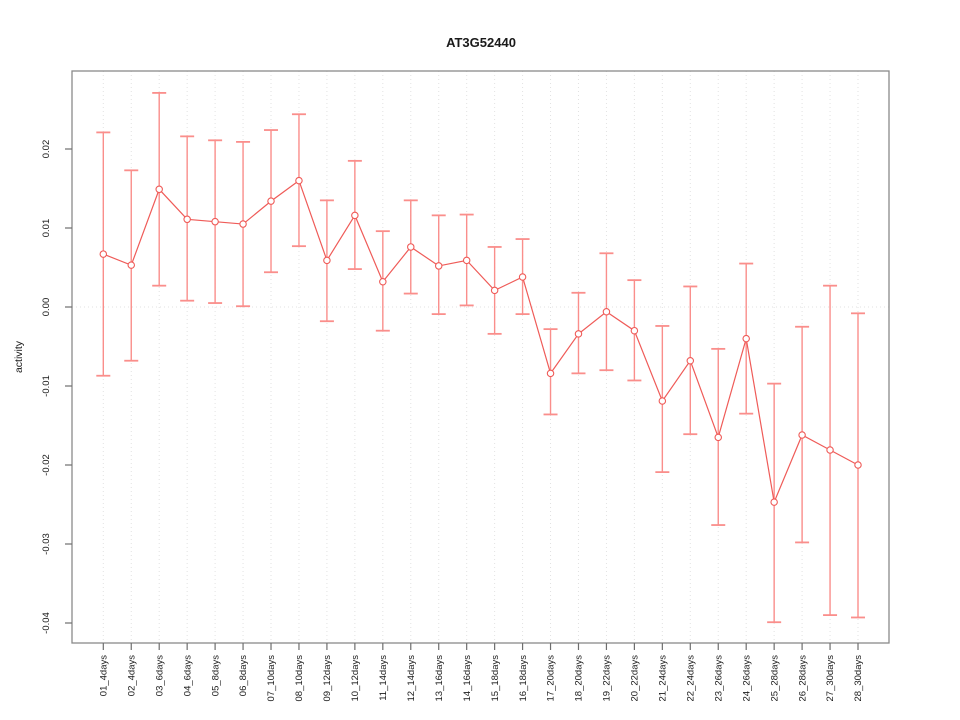 Image resolution: width=960 pixels, height=720 pixels. Describe the element at coordinates (215, 675) in the screenshot. I see `x-tick-label: 05_8days` at that location.